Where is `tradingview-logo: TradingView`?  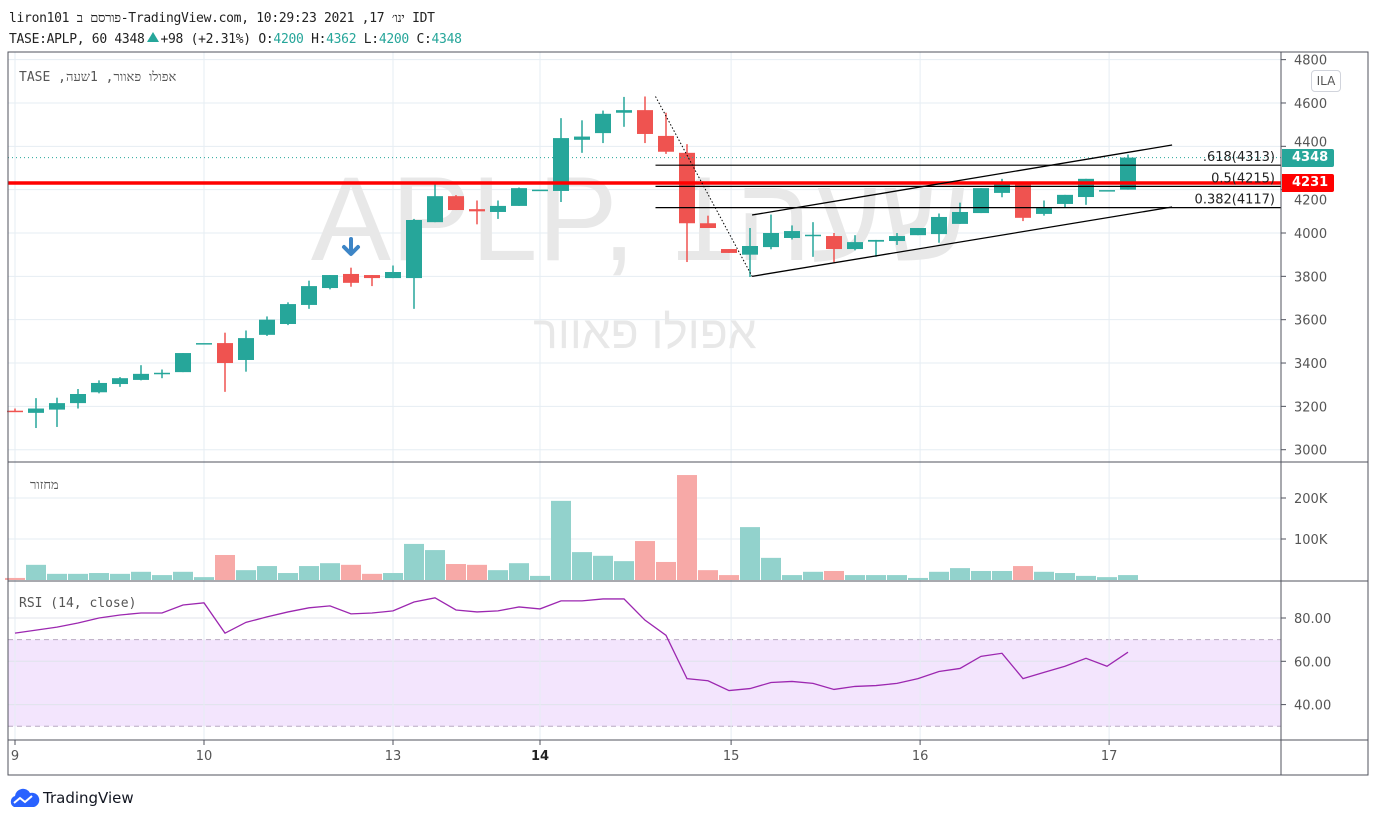
tradingview-logo: TradingView is located at coordinates (71, 798).